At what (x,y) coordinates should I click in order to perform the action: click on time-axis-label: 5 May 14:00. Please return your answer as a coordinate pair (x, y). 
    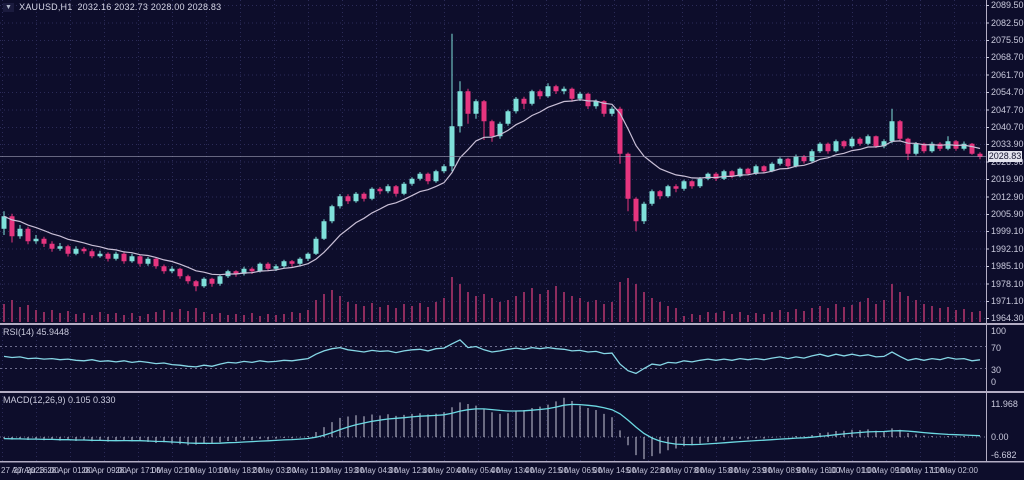
    Looking at the image, I should click on (614, 470).